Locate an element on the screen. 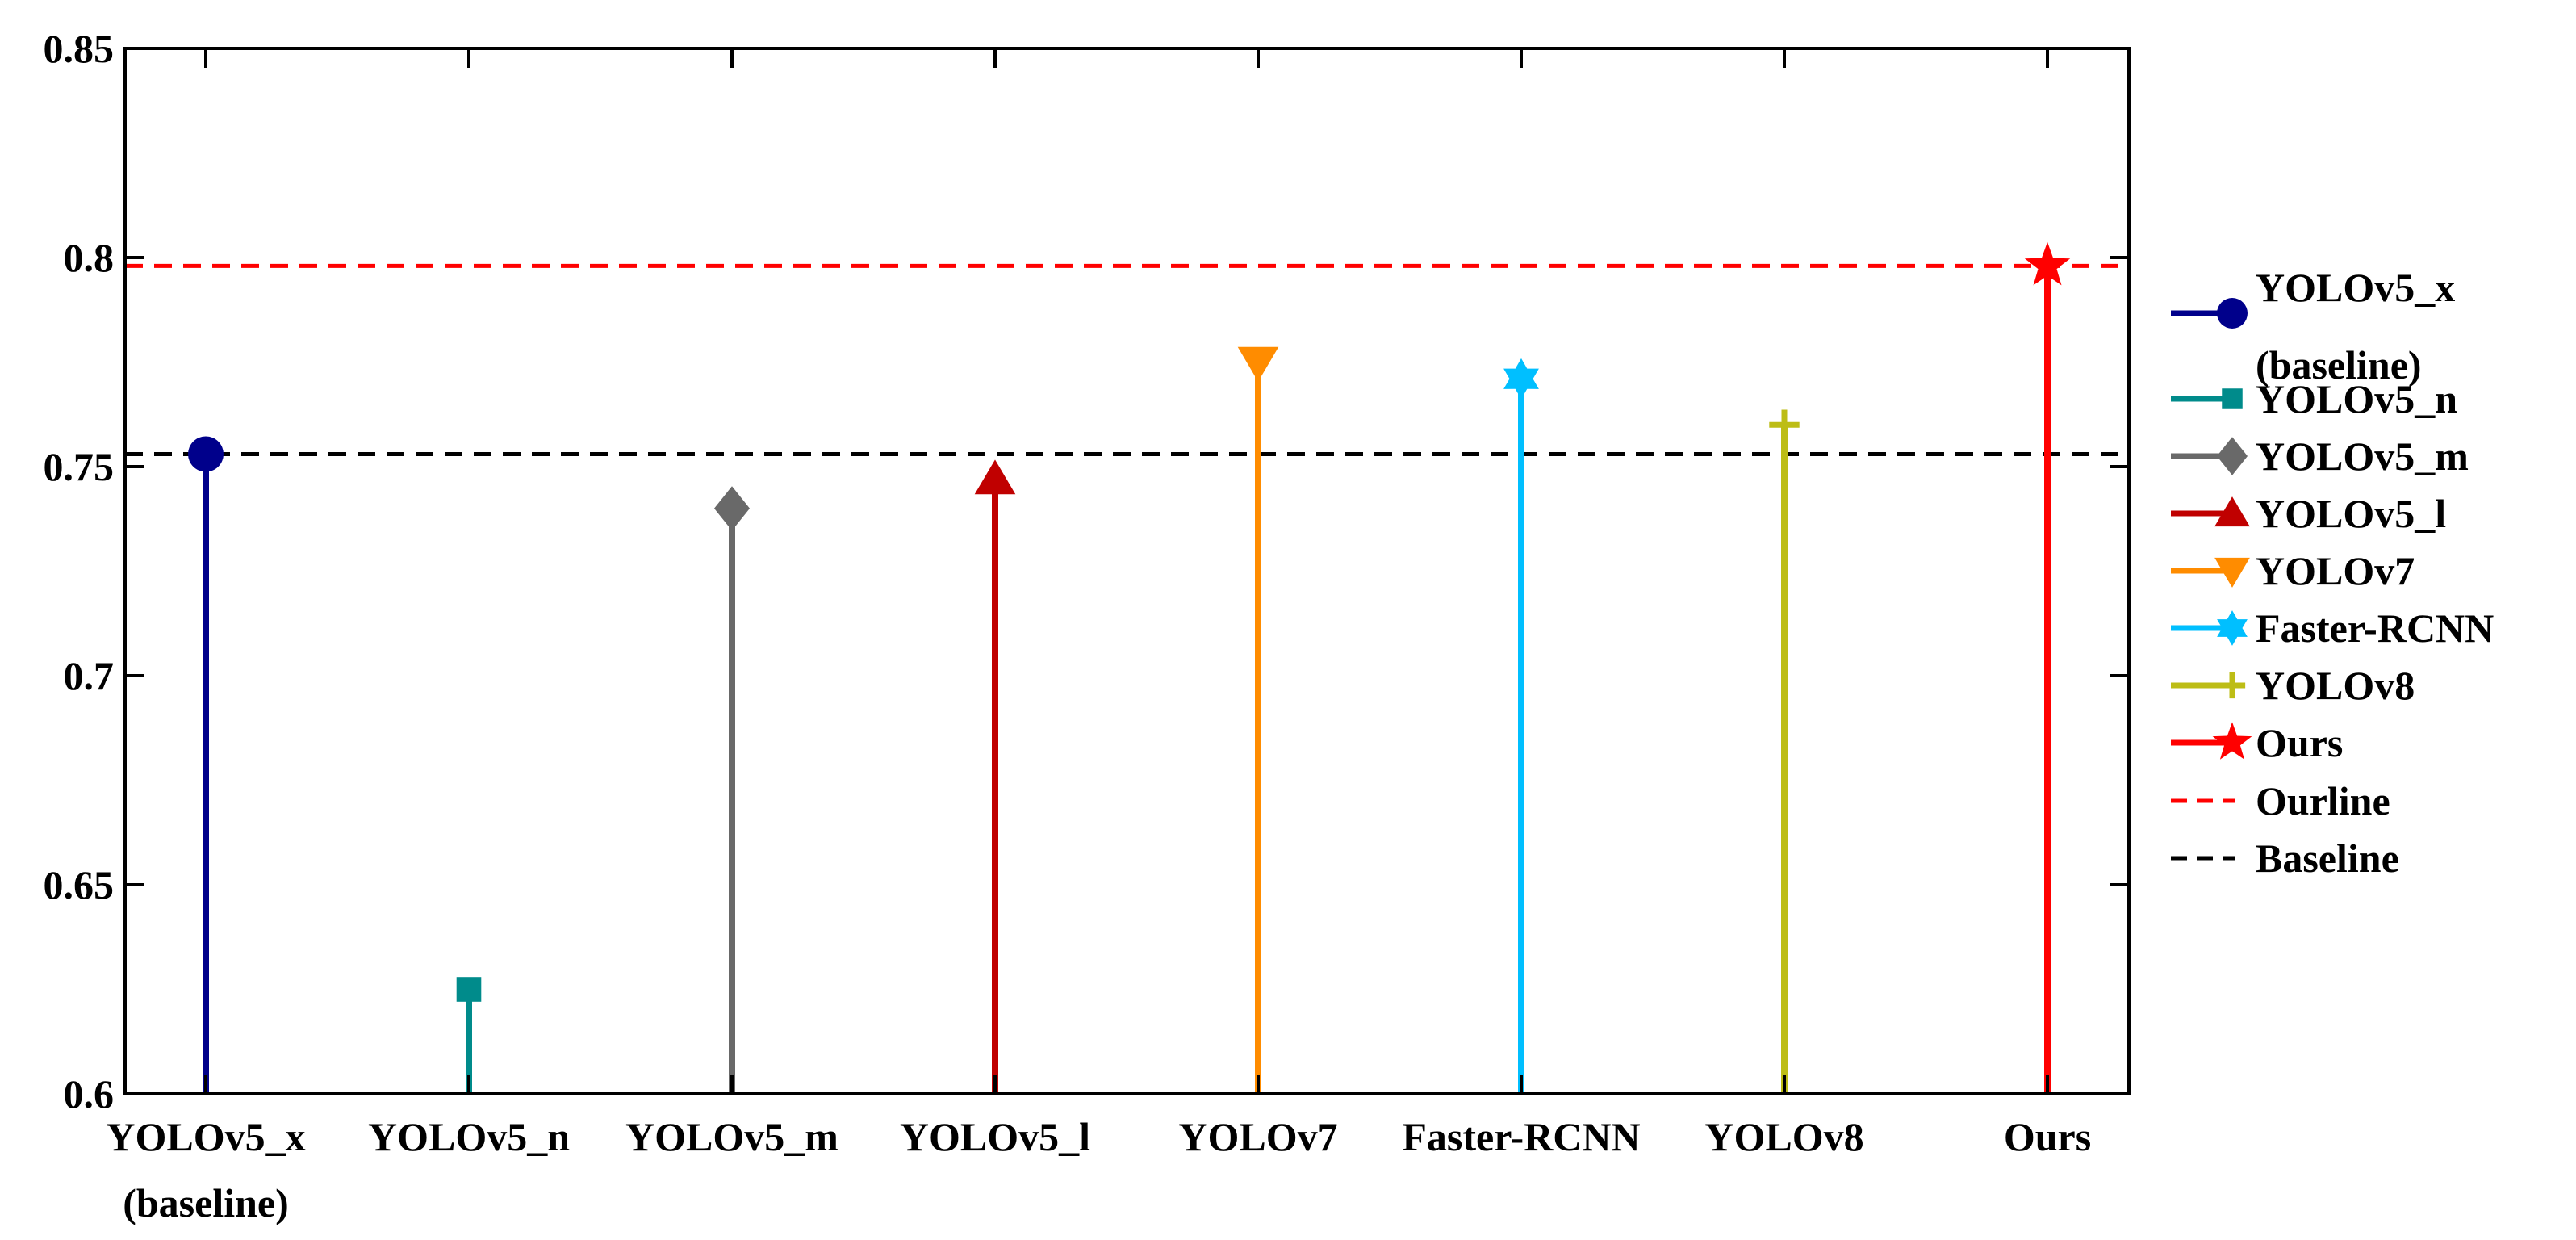 Image resolution: width=2576 pixels, height=1240 pixels. x-tick-label-4: YOLOv5_l is located at coordinates (995, 1136).